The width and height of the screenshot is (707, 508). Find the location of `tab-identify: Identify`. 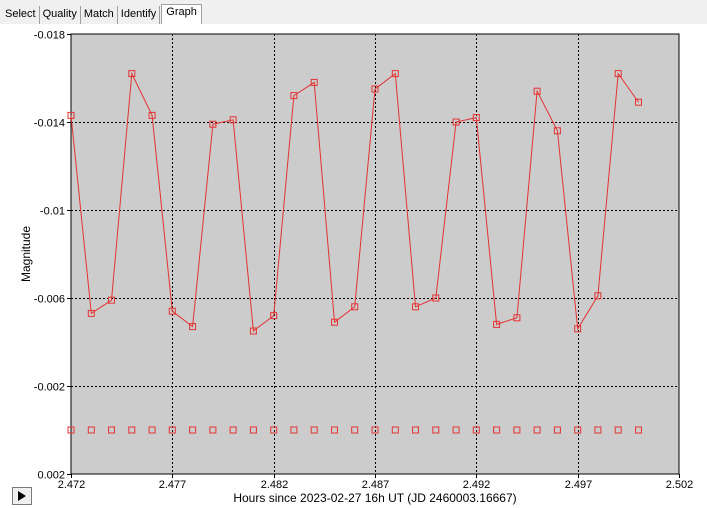

tab-identify: Identify is located at coordinates (139, 15).